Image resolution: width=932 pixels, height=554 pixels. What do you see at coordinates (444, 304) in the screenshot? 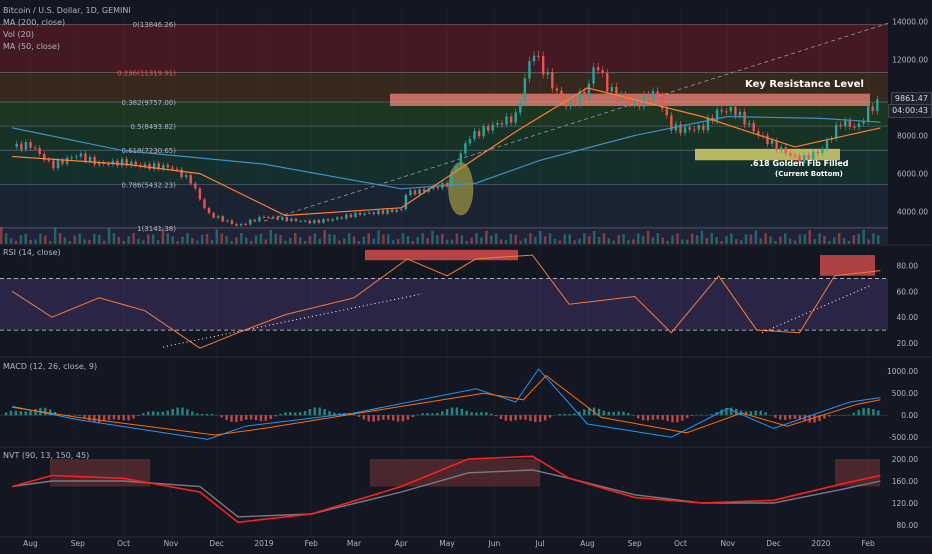
I see `rsi-band` at bounding box center [444, 304].